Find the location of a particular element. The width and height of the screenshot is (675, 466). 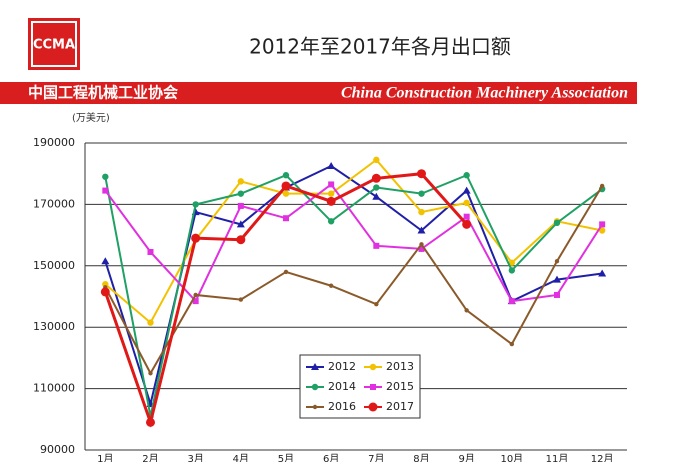

y-tick-label: 130000 is located at coordinates (54, 326).